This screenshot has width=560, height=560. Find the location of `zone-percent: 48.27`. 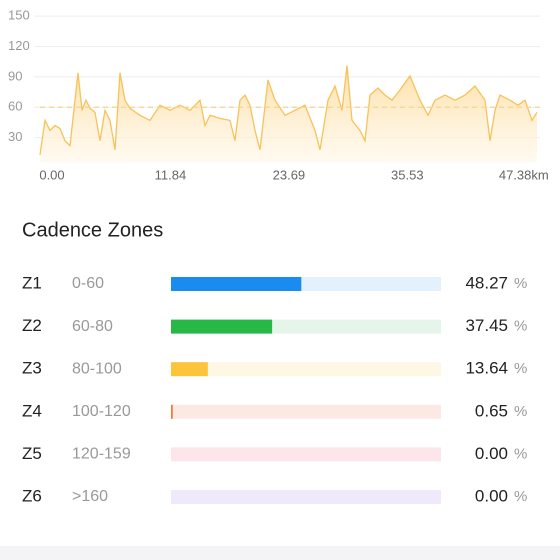

zone-percent: 48.27 is located at coordinates (486, 282).